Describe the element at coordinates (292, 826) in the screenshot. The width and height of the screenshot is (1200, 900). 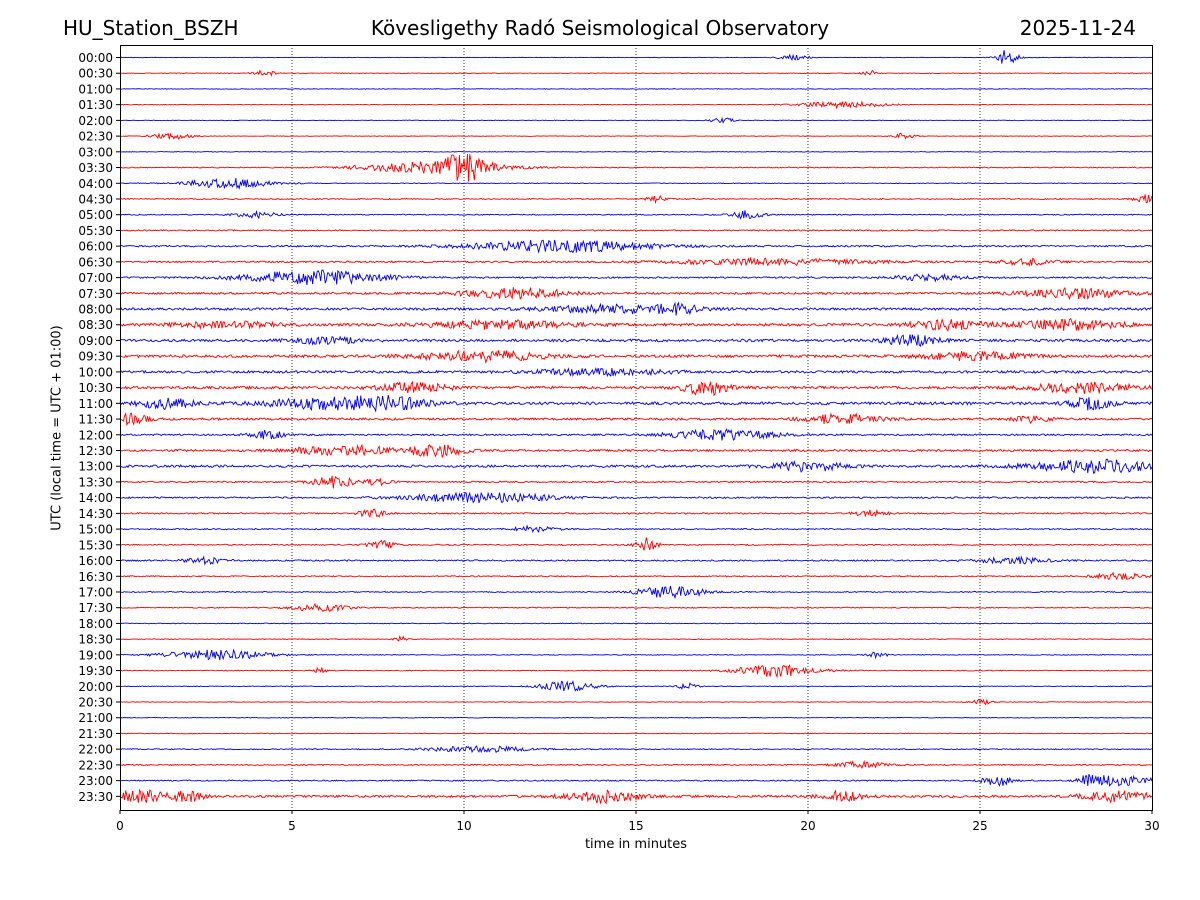
I see `x-tick-label: 5` at that location.